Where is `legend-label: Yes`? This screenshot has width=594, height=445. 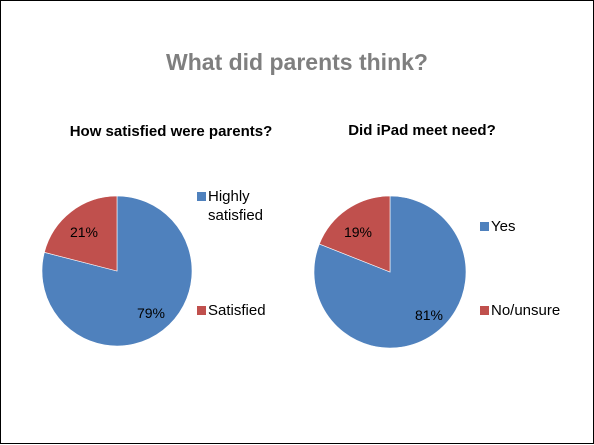
legend-label: Yes is located at coordinates (503, 226).